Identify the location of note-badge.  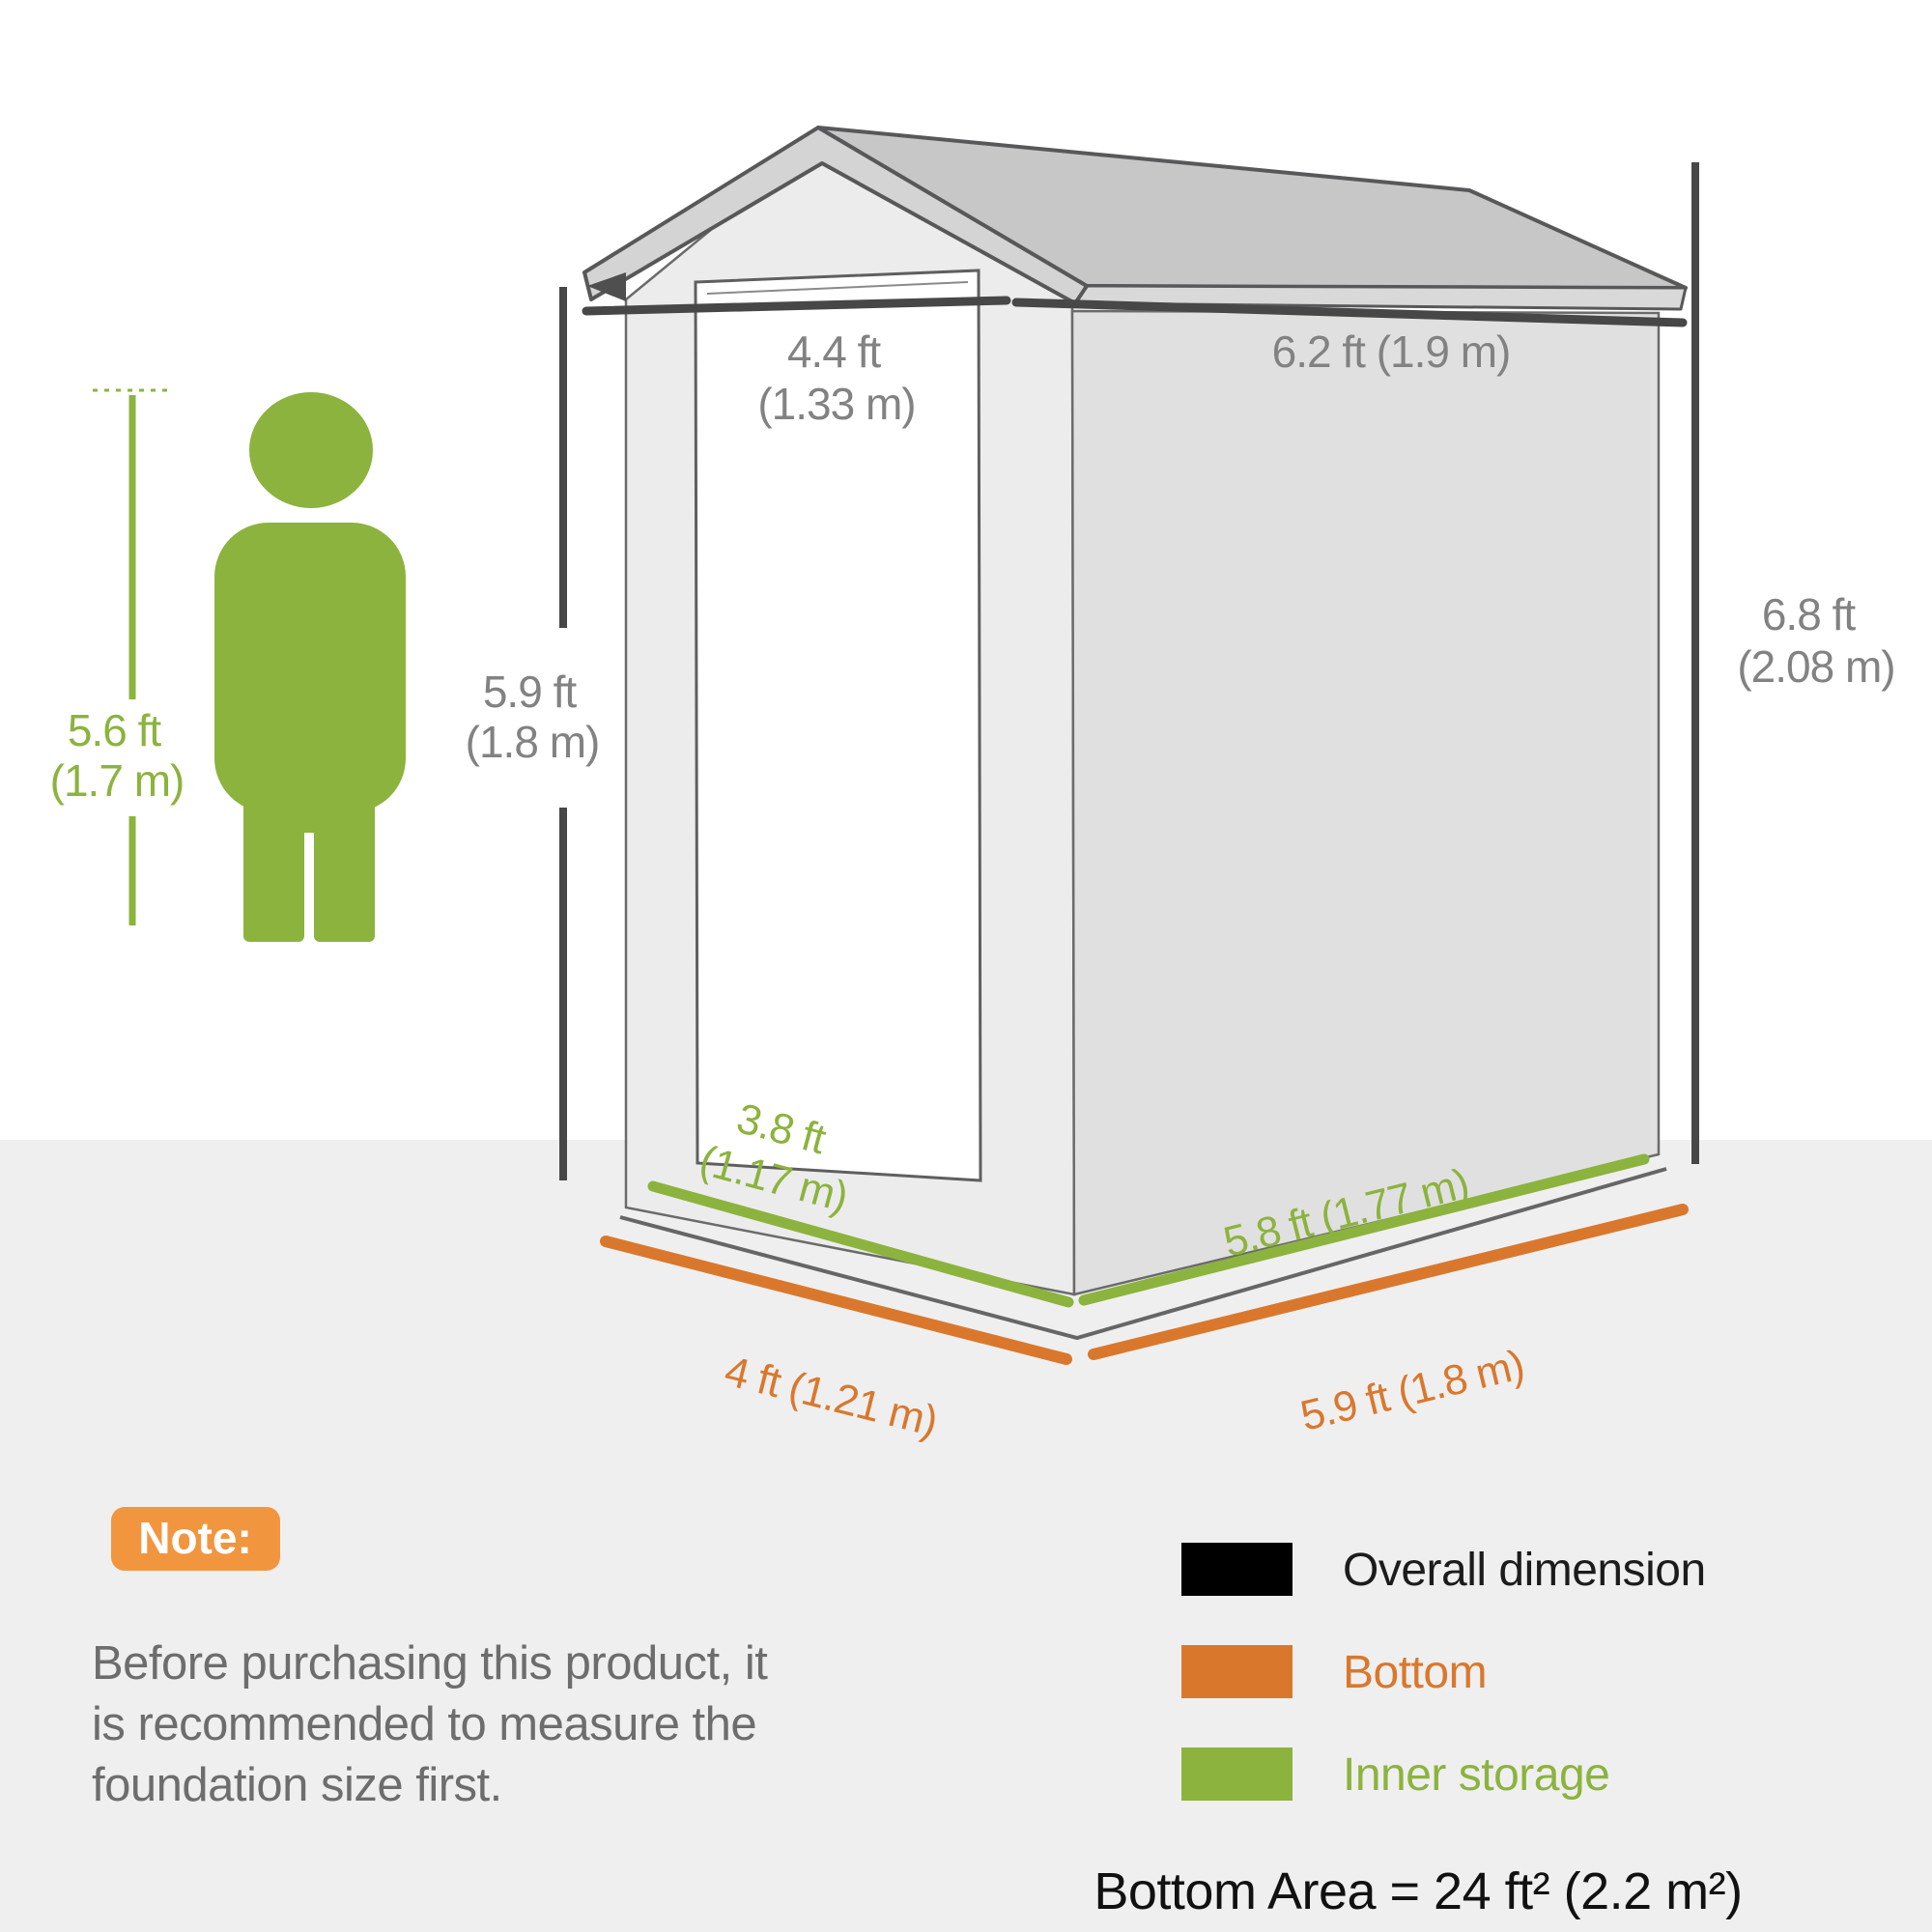
(195, 1539).